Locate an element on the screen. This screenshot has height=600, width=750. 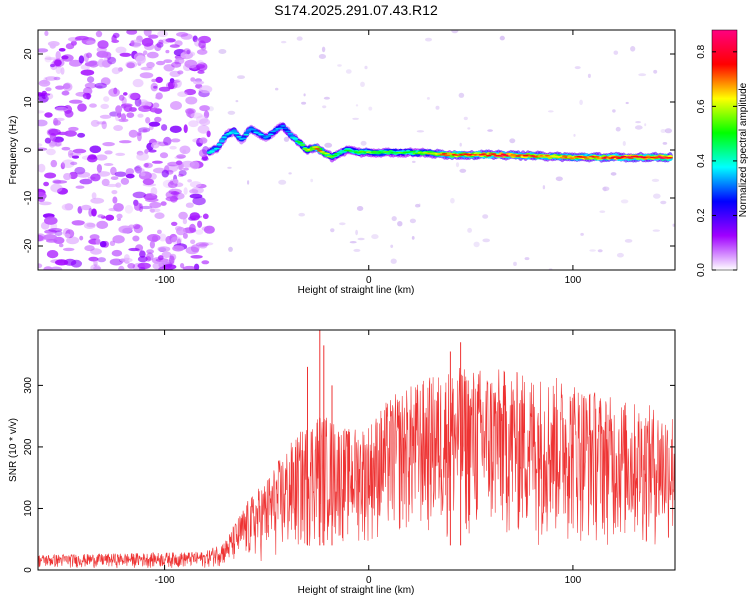
tick-label: 0 is located at coordinates (369, 280).